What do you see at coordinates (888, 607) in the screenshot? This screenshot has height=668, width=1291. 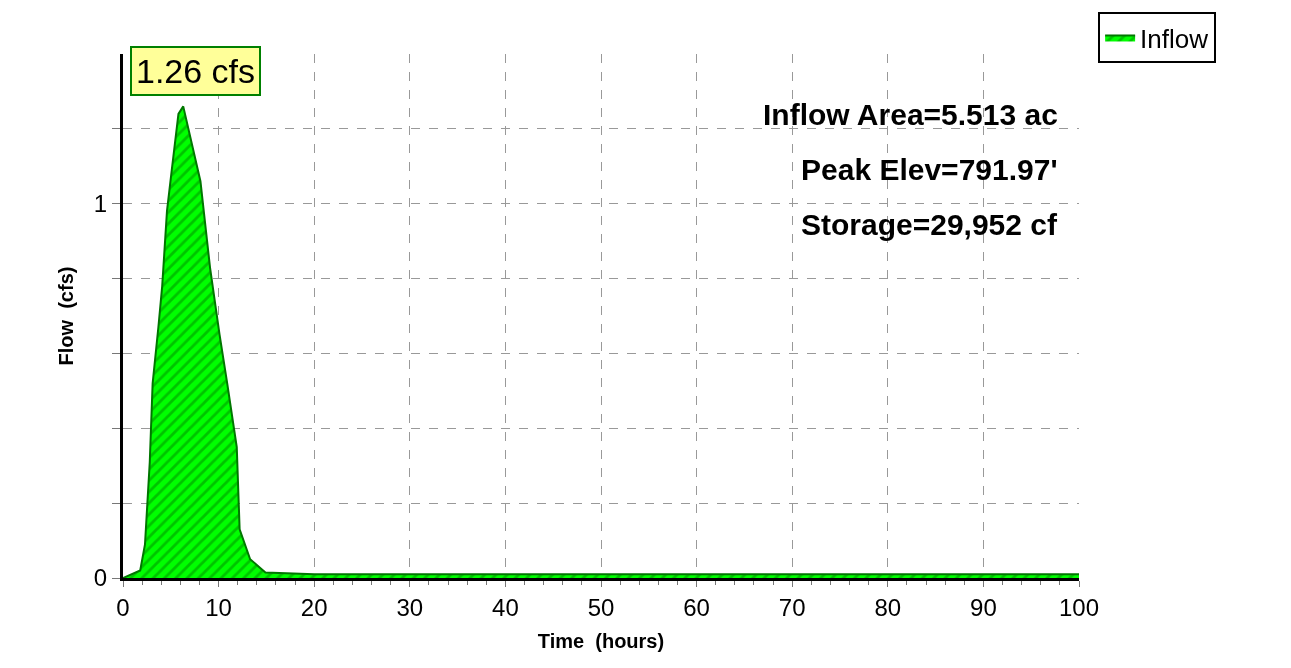 I see `x-tick-label: 80` at bounding box center [888, 607].